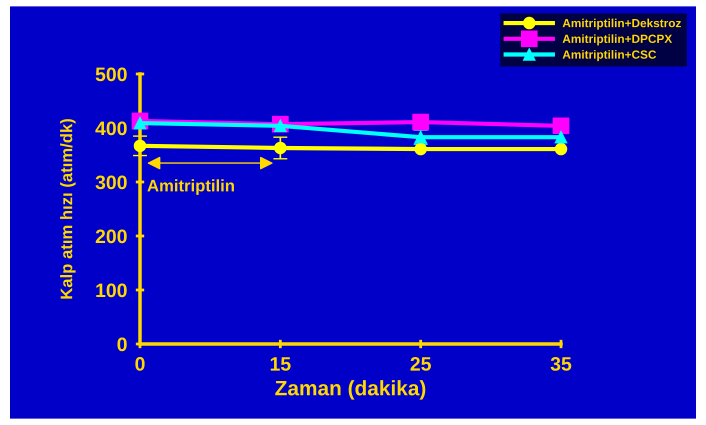 The width and height of the screenshot is (706, 425). I want to click on y-tick-label: 0, so click(122, 344).